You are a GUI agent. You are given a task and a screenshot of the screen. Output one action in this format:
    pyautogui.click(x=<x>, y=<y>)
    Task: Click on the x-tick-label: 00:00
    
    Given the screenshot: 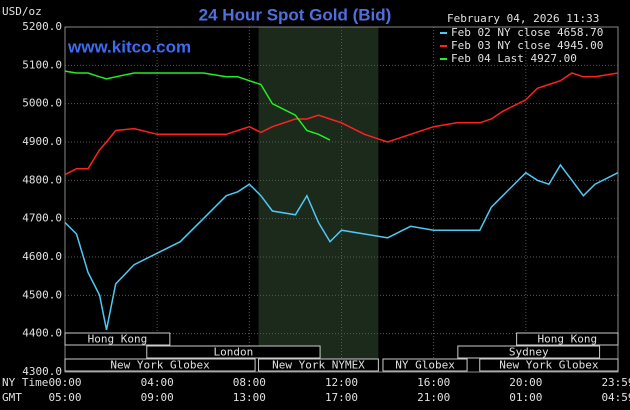 What is the action you would take?
    pyautogui.click(x=64, y=382)
    